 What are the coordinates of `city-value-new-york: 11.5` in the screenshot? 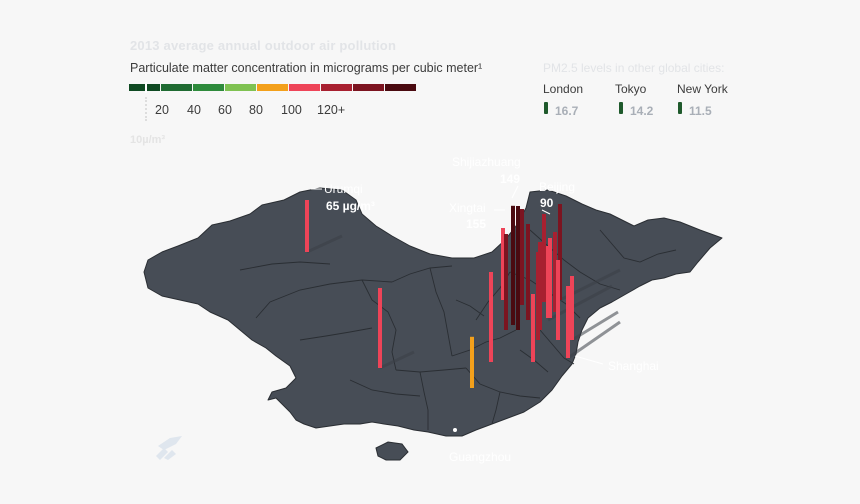 It's located at (700, 111).